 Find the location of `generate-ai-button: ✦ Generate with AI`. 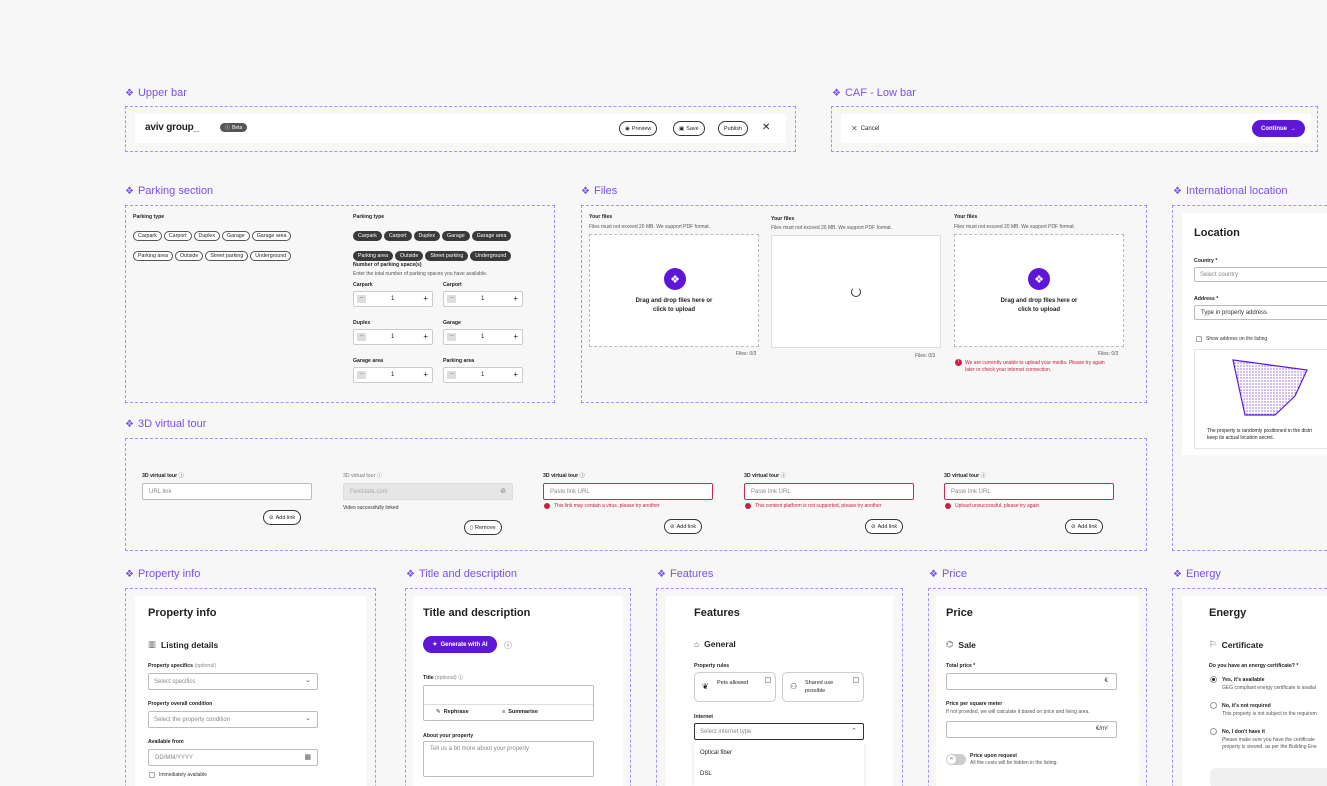

generate-ai-button: ✦ Generate with AI is located at coordinates (460, 644).